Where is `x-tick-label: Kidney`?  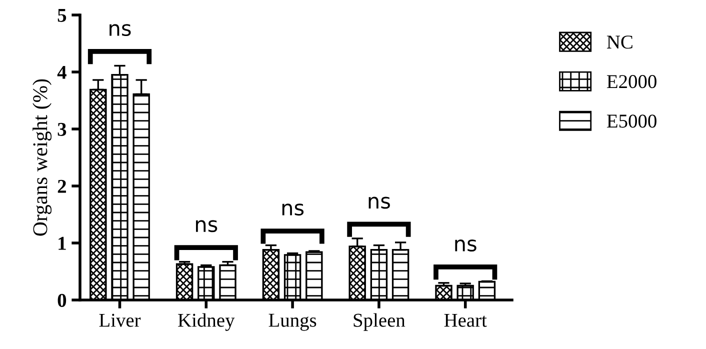
x-tick-label: Kidney is located at coordinates (206, 322).